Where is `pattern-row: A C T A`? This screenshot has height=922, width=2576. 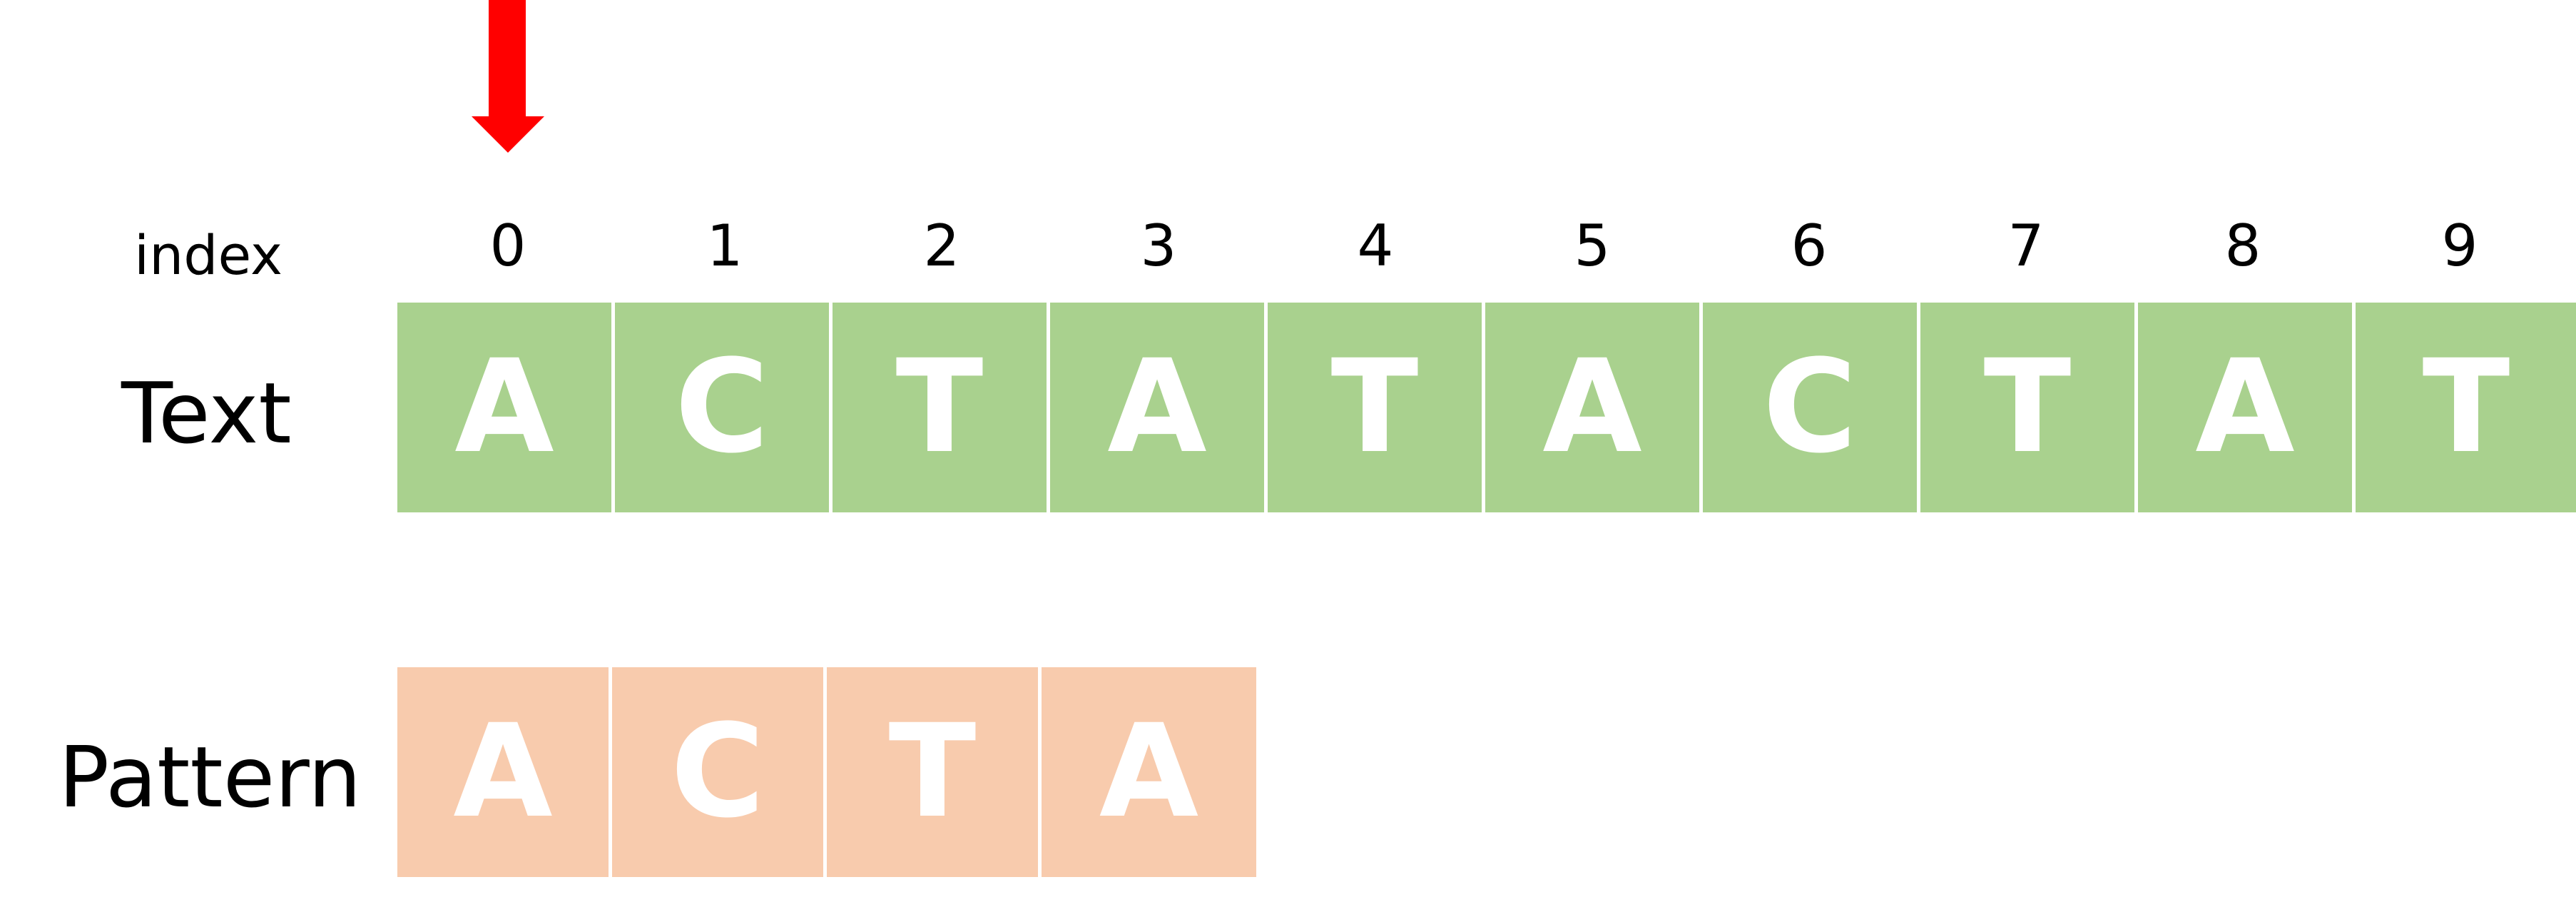
pattern-row: A C T A is located at coordinates (826, 772).